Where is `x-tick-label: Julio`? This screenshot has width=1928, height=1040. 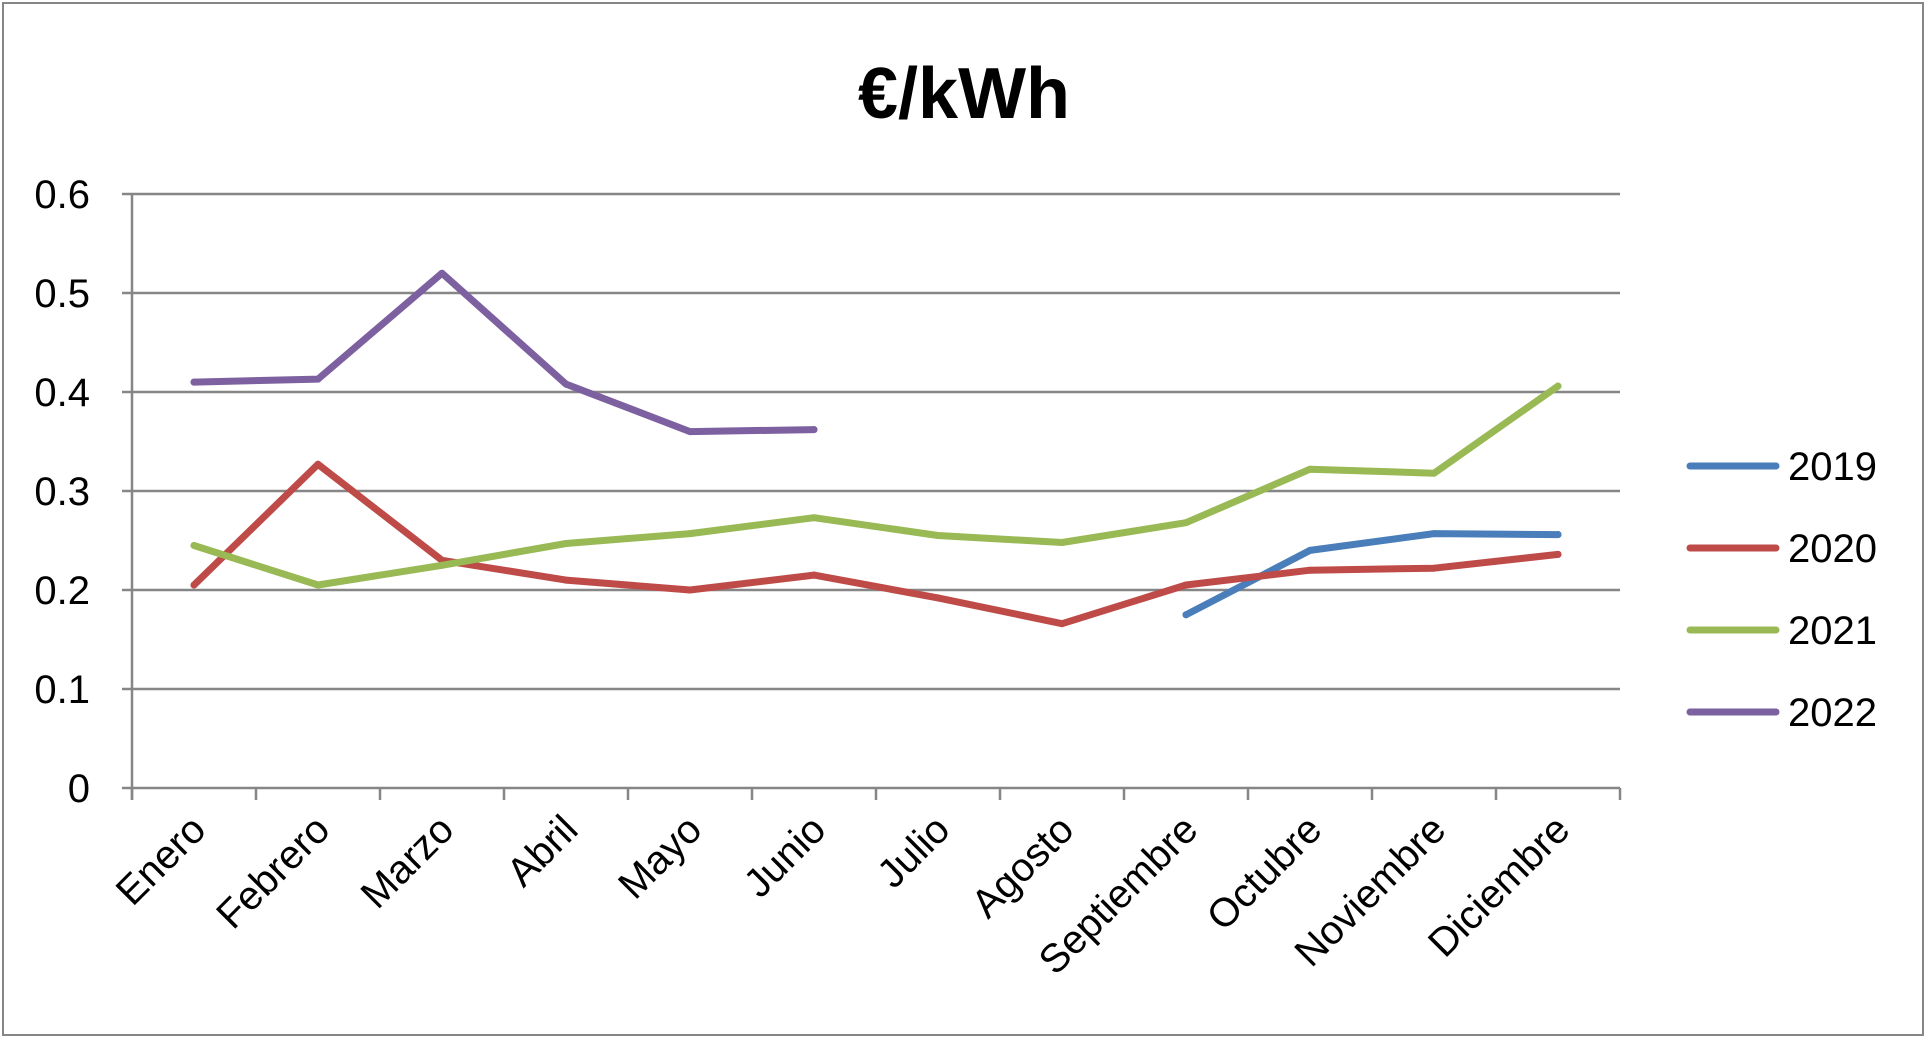 x-tick-label: Julio is located at coordinates (913, 851).